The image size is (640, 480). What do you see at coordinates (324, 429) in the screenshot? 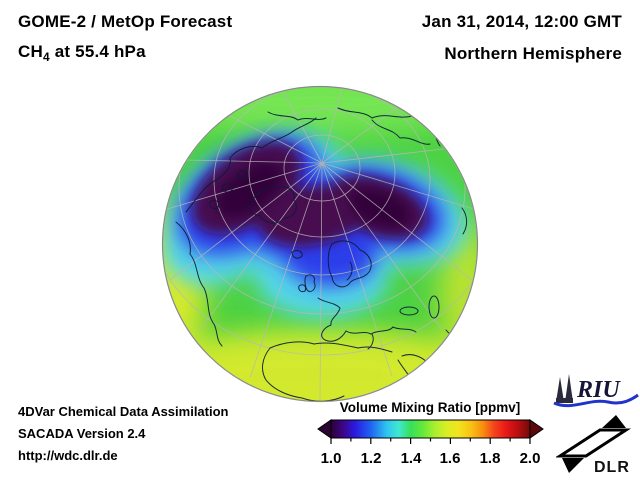
I see `colorbar-left-arrow` at bounding box center [324, 429].